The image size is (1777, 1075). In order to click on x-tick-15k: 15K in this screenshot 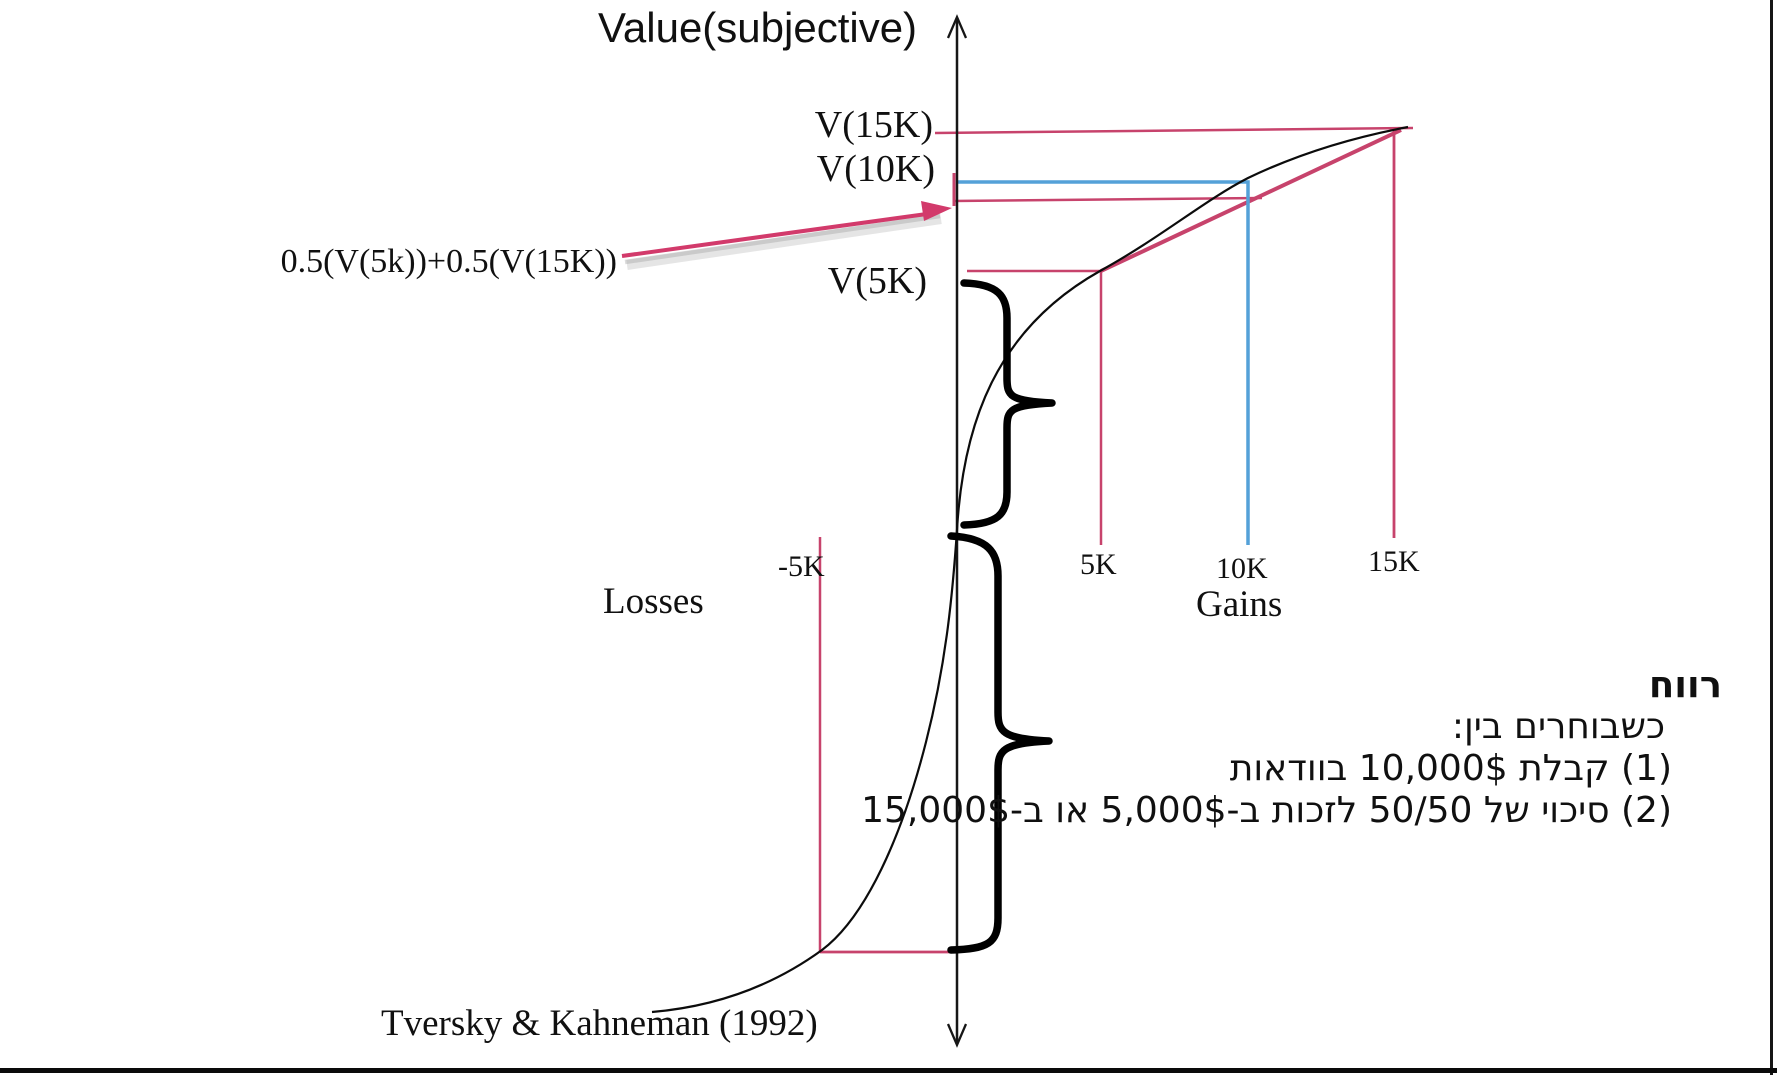, I will do `click(1394, 561)`.